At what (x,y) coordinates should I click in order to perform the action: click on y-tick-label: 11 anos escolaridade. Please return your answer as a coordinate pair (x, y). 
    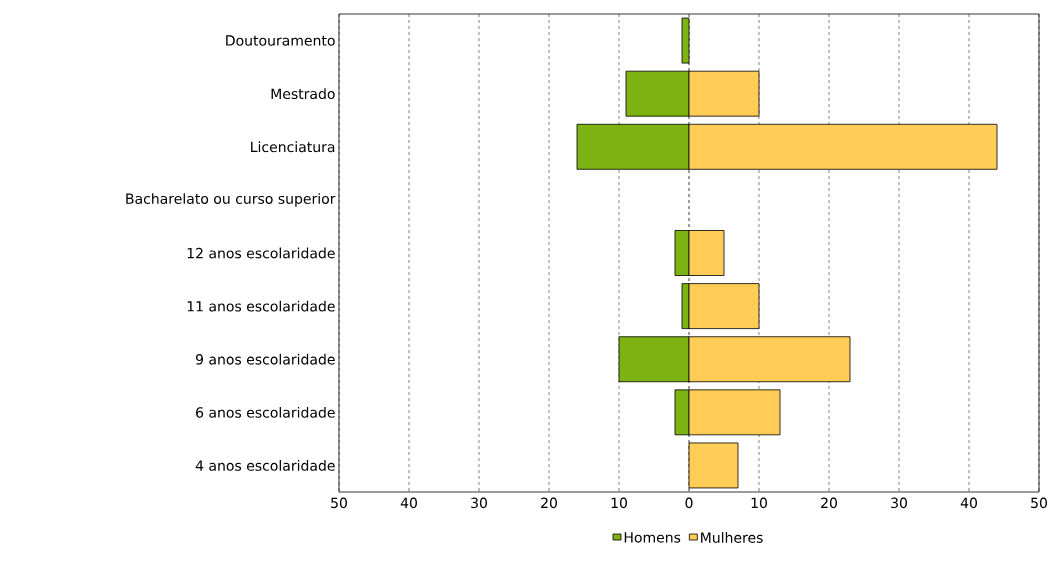
    Looking at the image, I should click on (261, 306).